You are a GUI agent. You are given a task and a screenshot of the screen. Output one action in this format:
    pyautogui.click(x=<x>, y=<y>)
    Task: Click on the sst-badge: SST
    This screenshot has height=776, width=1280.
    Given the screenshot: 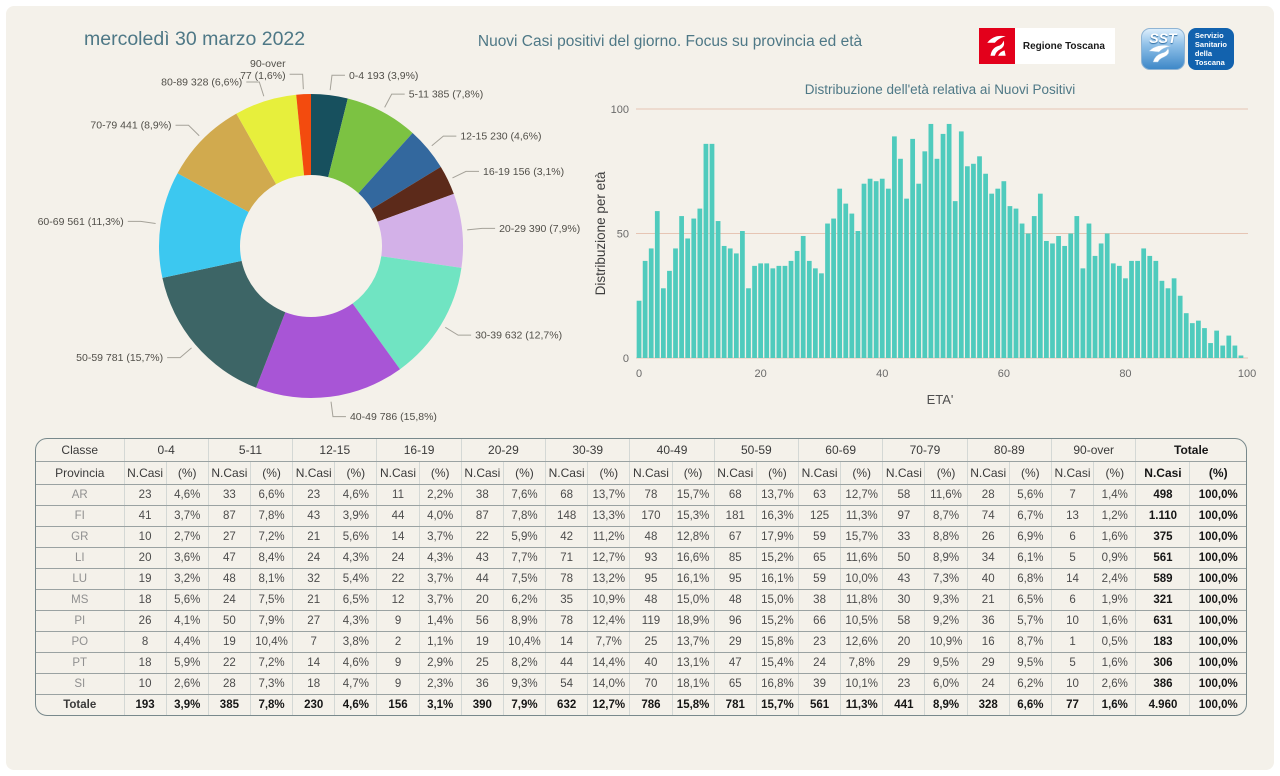 What is the action you would take?
    pyautogui.click(x=1162, y=49)
    